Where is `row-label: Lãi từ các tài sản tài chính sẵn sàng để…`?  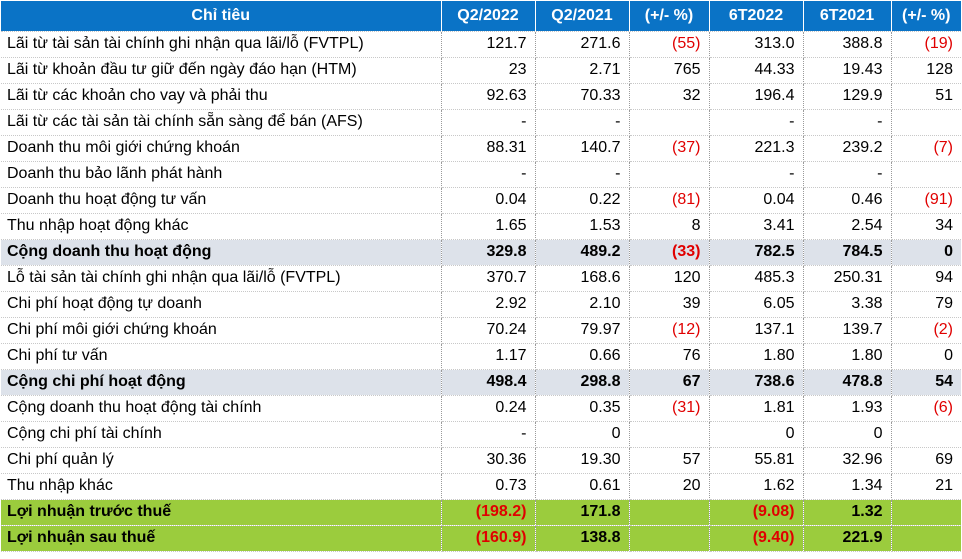 row-label: Lãi từ các tài sản tài chính sẵn sàng để… is located at coordinates (221, 122).